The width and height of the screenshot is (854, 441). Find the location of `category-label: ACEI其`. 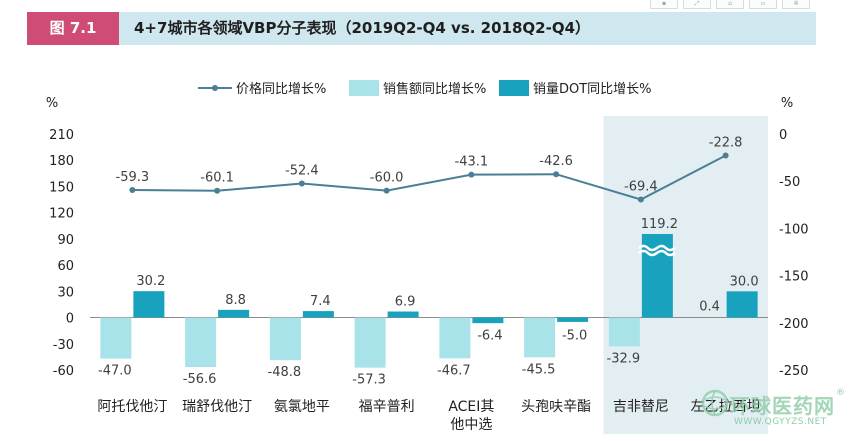

category-label: ACEI其 is located at coordinates (471, 407).